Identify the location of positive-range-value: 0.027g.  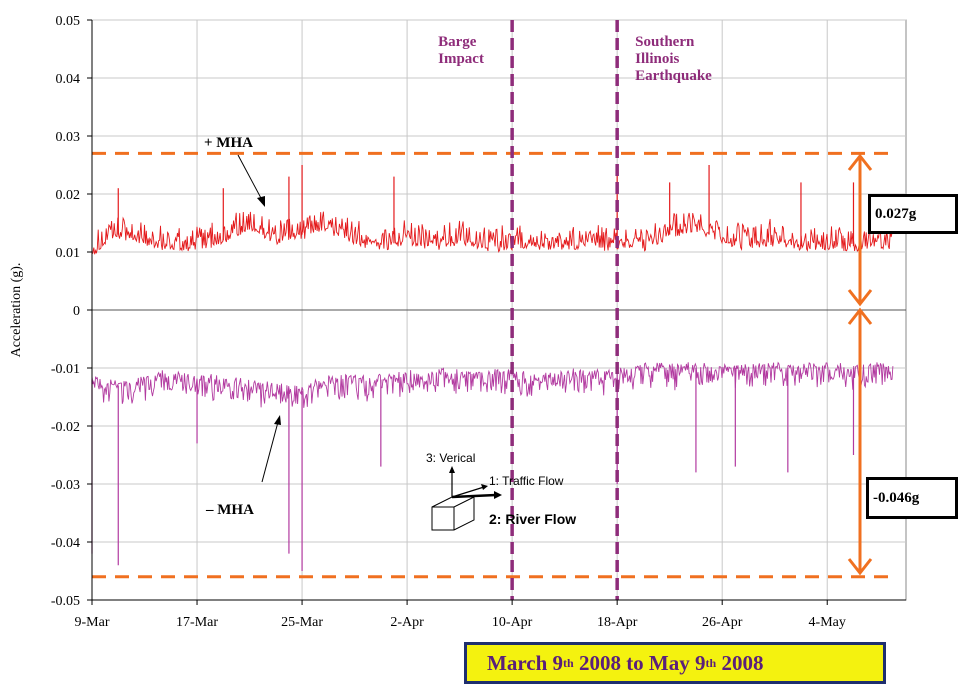
(896, 213).